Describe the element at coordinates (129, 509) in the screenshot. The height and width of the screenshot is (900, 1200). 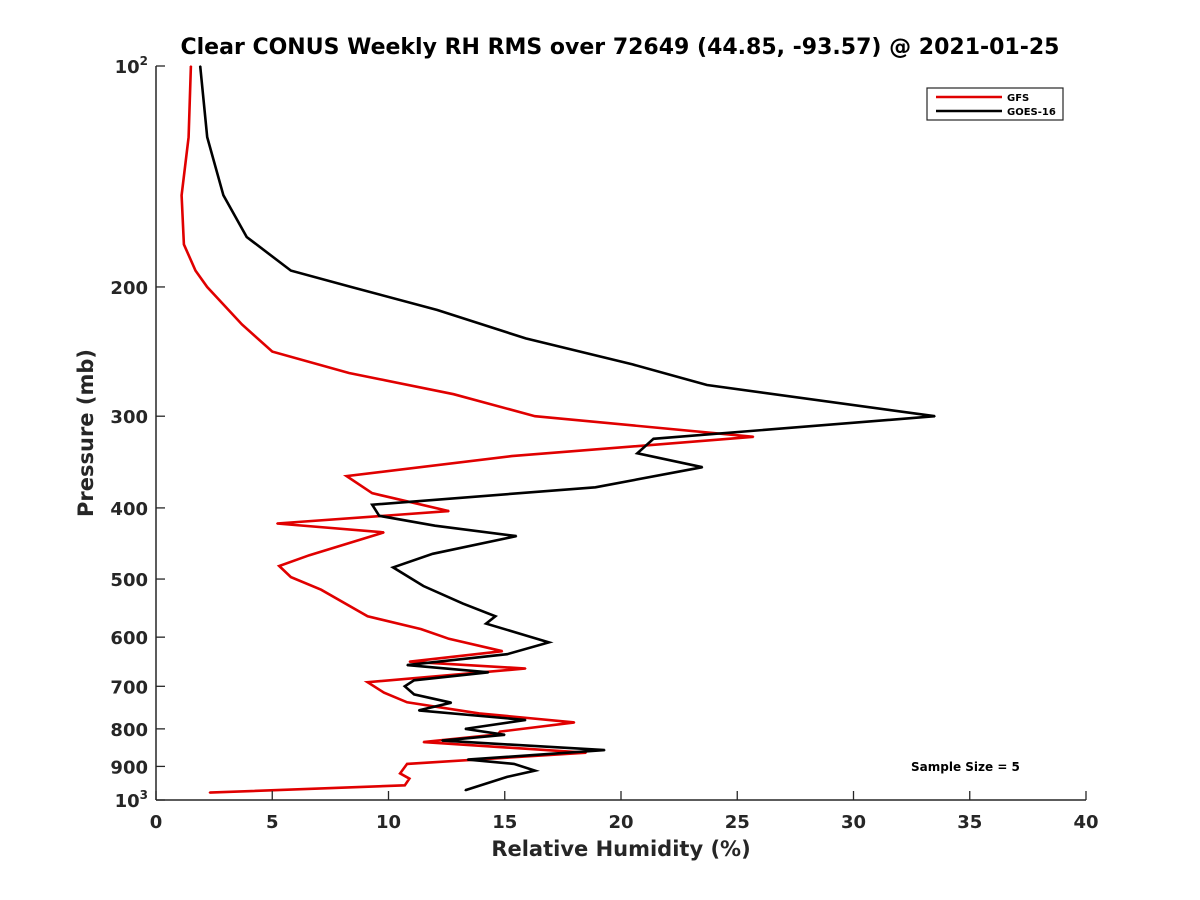
I see `y-tick-label-400: 400` at that location.